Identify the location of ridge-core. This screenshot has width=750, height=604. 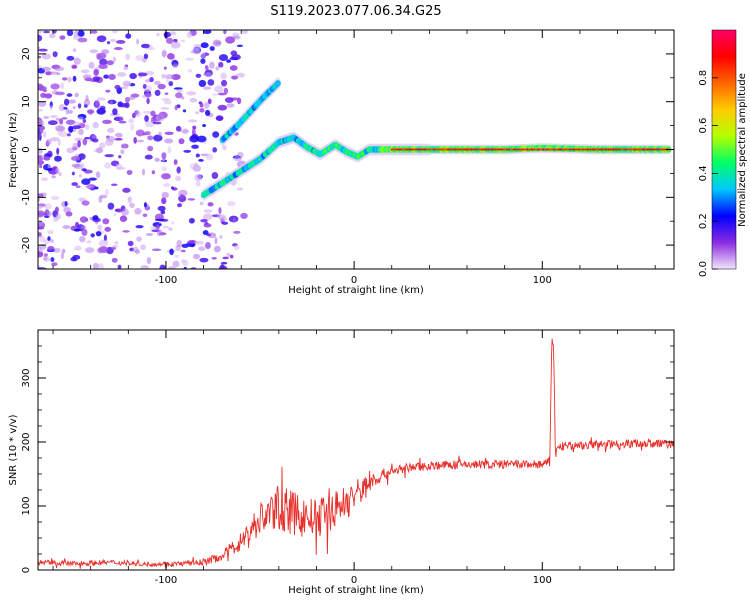
(278, 83).